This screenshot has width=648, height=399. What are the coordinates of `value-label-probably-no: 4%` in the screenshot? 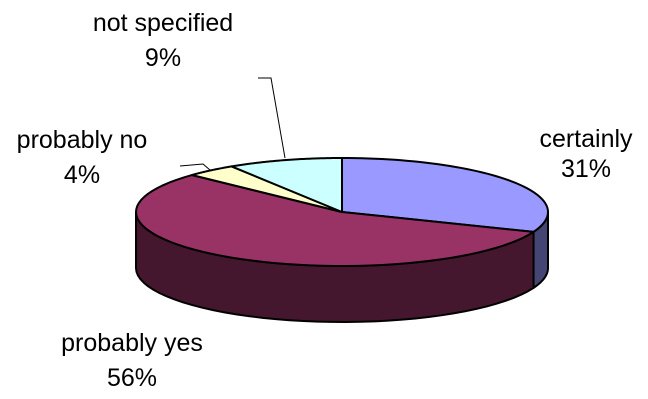 It's located at (82, 175).